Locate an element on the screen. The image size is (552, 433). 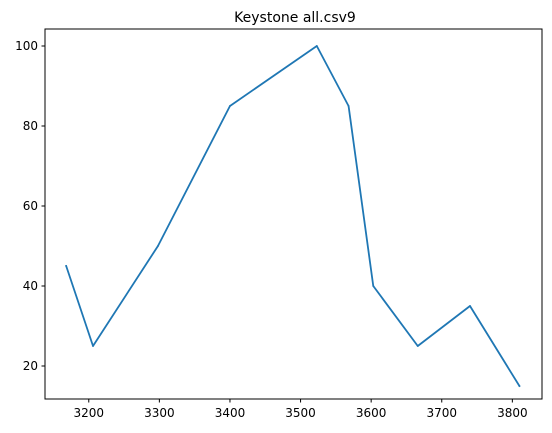
x-tick-label: 3400 is located at coordinates (230, 413).